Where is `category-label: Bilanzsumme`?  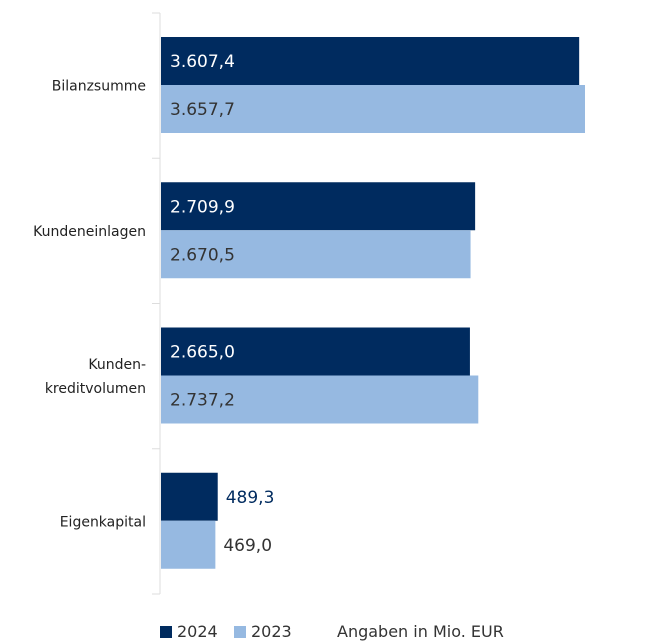 category-label: Bilanzsumme is located at coordinates (99, 87).